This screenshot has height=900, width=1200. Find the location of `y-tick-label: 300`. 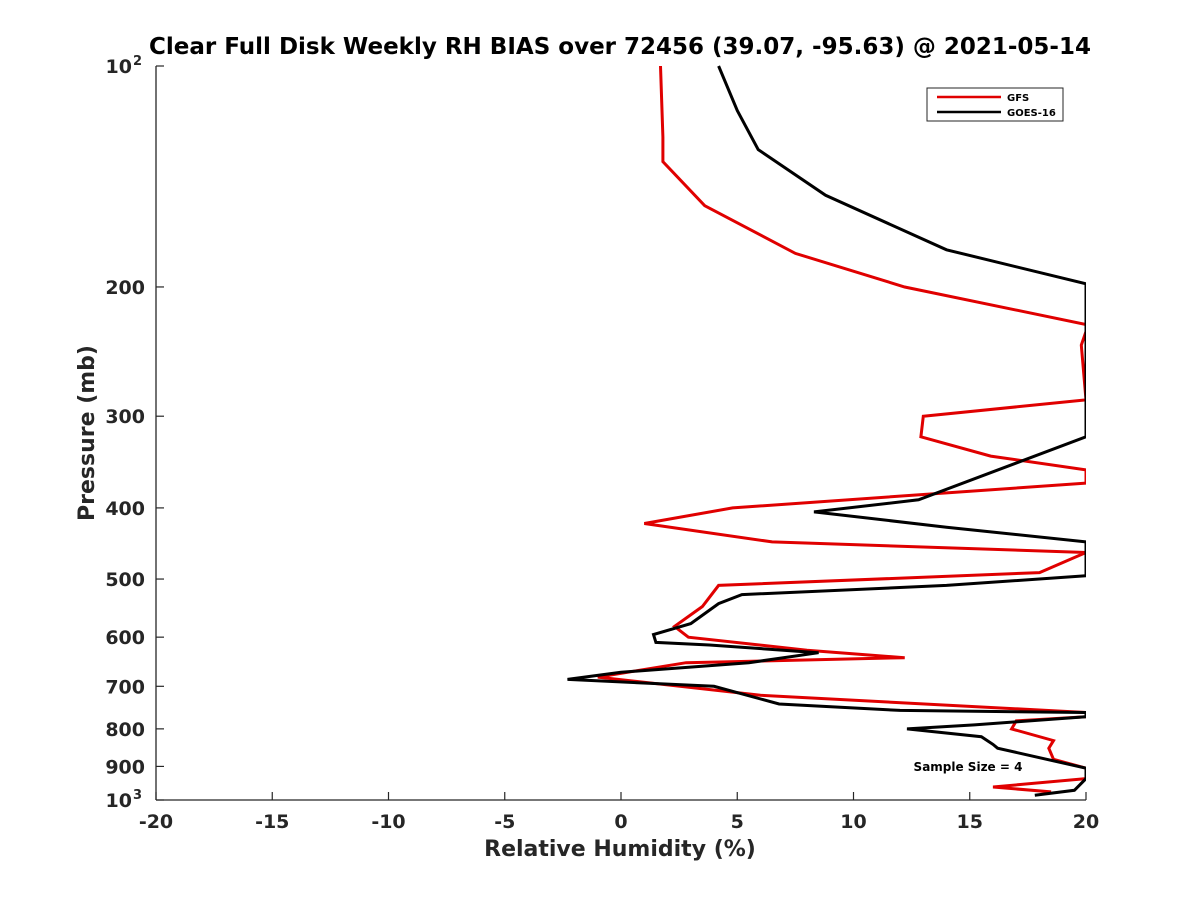

y-tick-label: 300 is located at coordinates (125, 417).